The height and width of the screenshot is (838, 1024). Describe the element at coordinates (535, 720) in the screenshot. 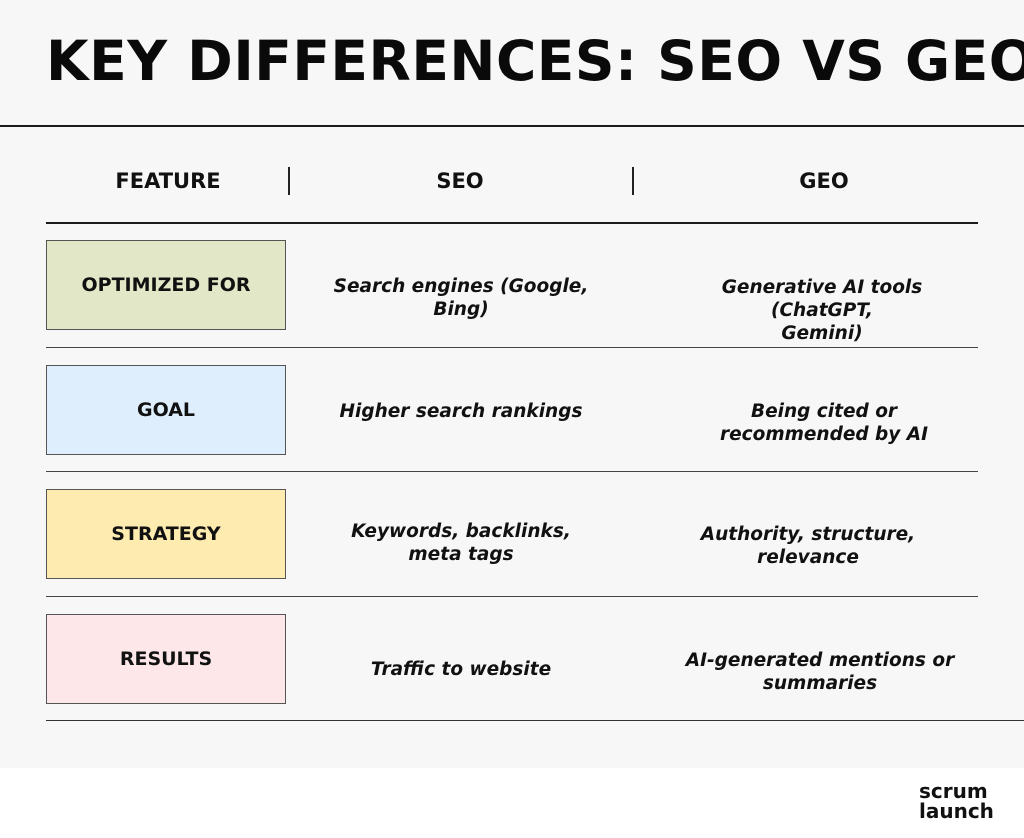

I see `table-bottom-rule` at that location.